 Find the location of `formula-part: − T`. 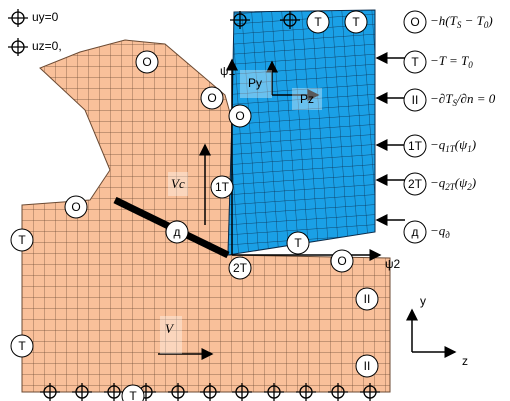

formula-part: − T is located at coordinates (472, 20).